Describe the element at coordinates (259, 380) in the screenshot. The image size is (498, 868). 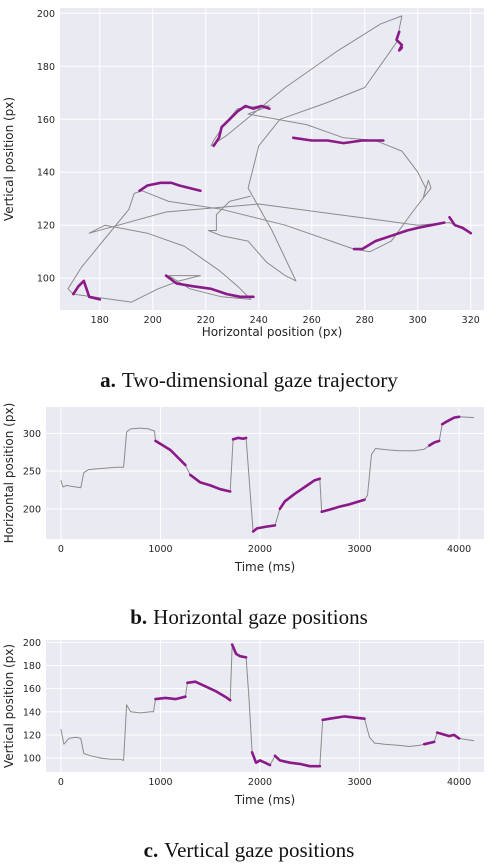
I see `caption-text: Two-dimensional gaze trajectory` at that location.